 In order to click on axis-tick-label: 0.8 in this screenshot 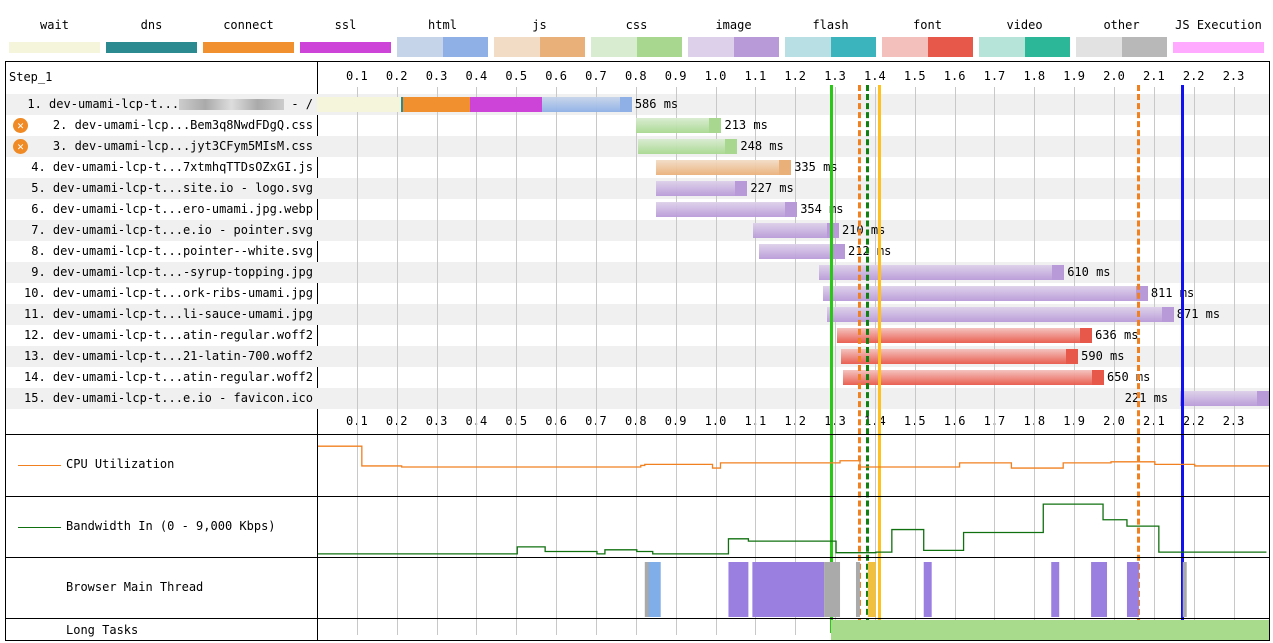, I will do `click(635, 76)`.